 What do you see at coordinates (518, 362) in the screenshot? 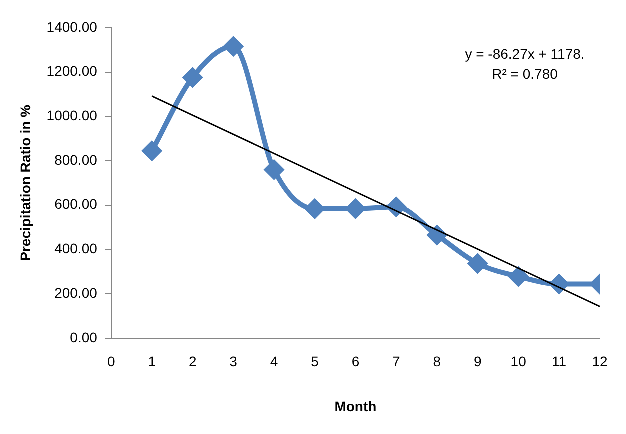
I see `x-tick-label: 10` at bounding box center [518, 362].